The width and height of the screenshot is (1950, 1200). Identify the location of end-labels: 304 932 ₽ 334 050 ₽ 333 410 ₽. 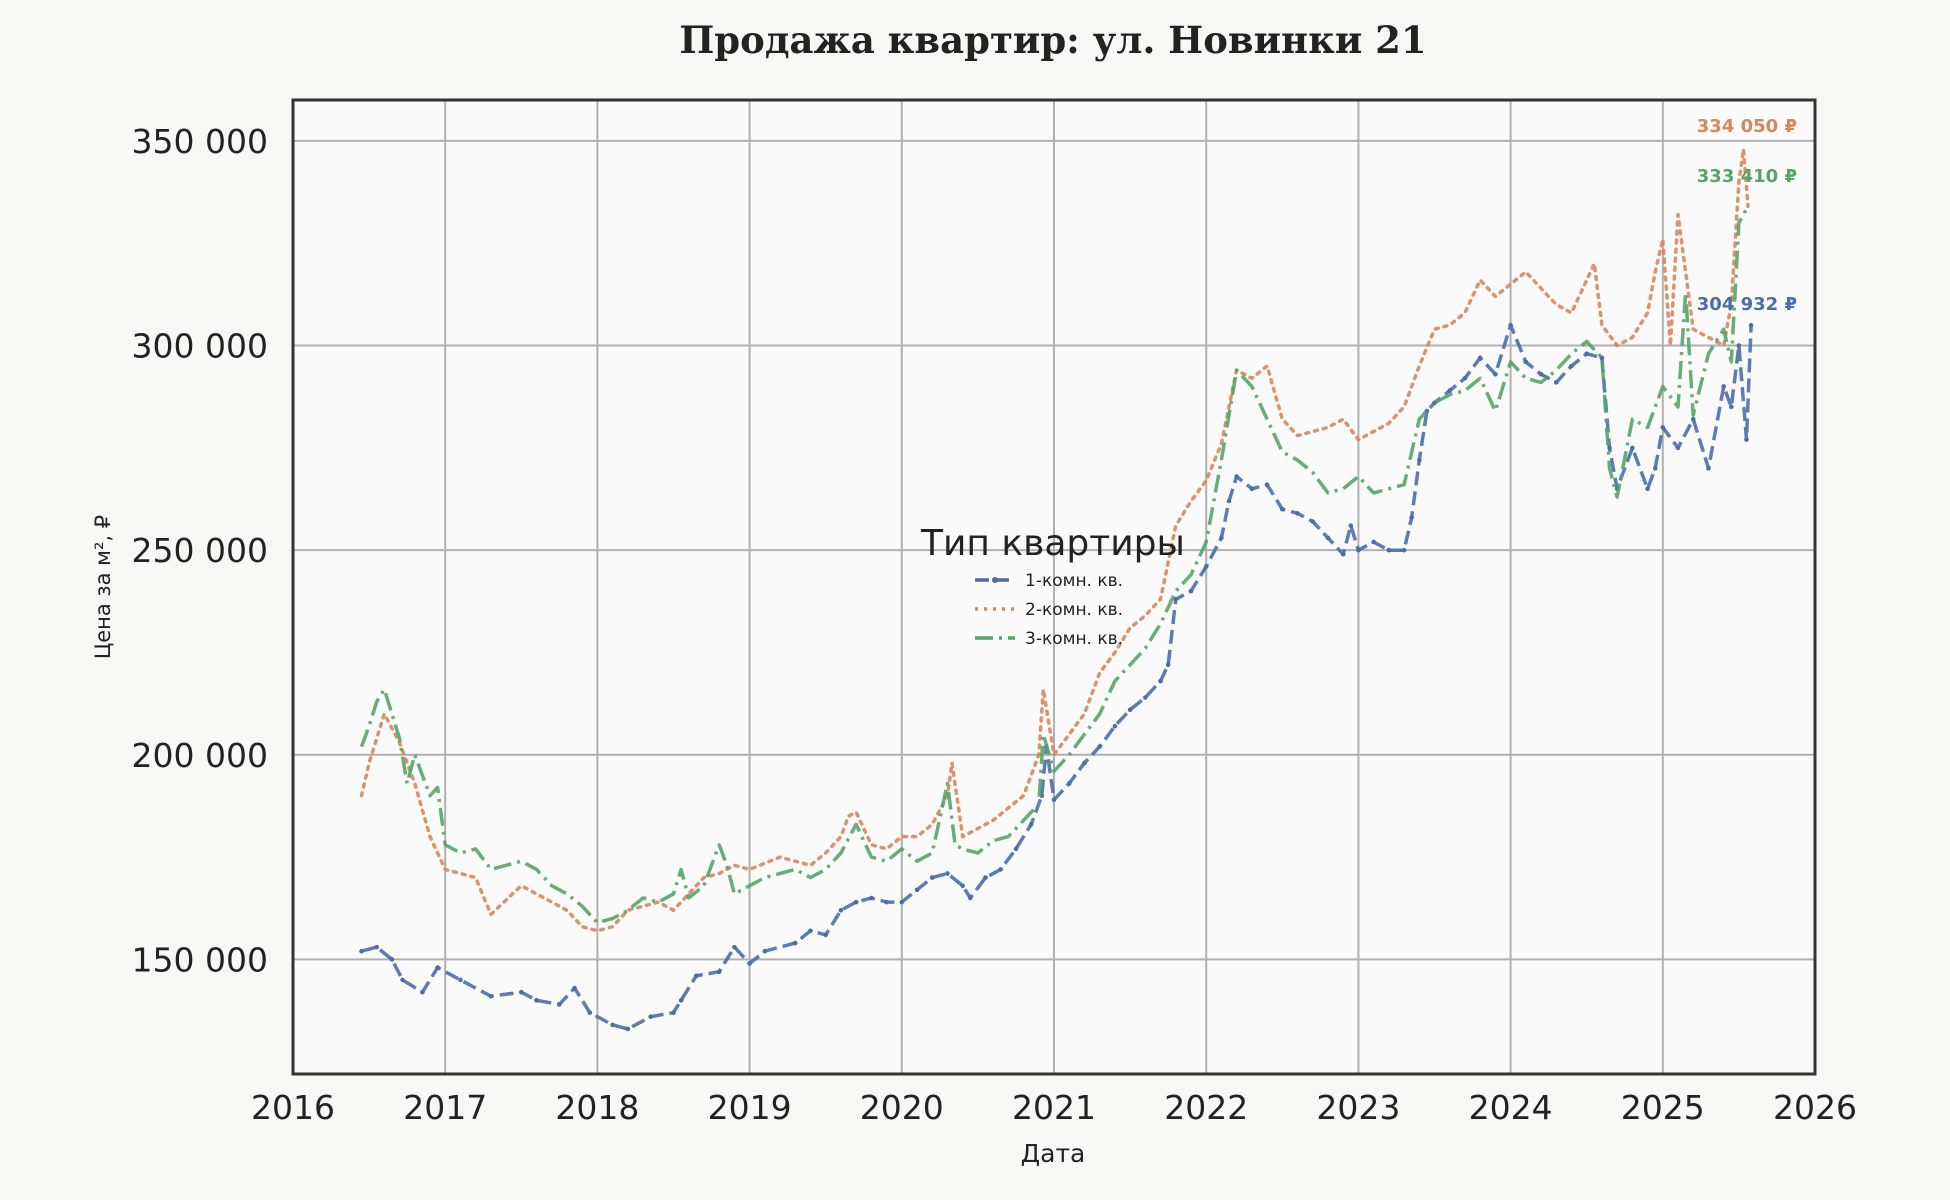
(1747, 215).